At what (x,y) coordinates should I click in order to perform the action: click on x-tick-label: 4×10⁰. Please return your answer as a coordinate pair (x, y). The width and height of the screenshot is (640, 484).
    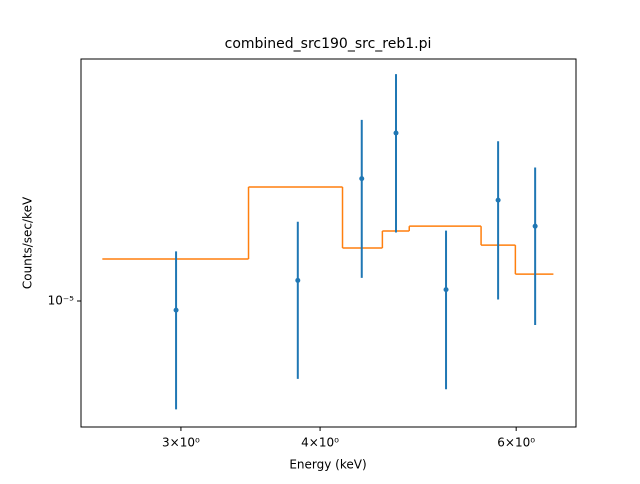
    Looking at the image, I should click on (320, 443).